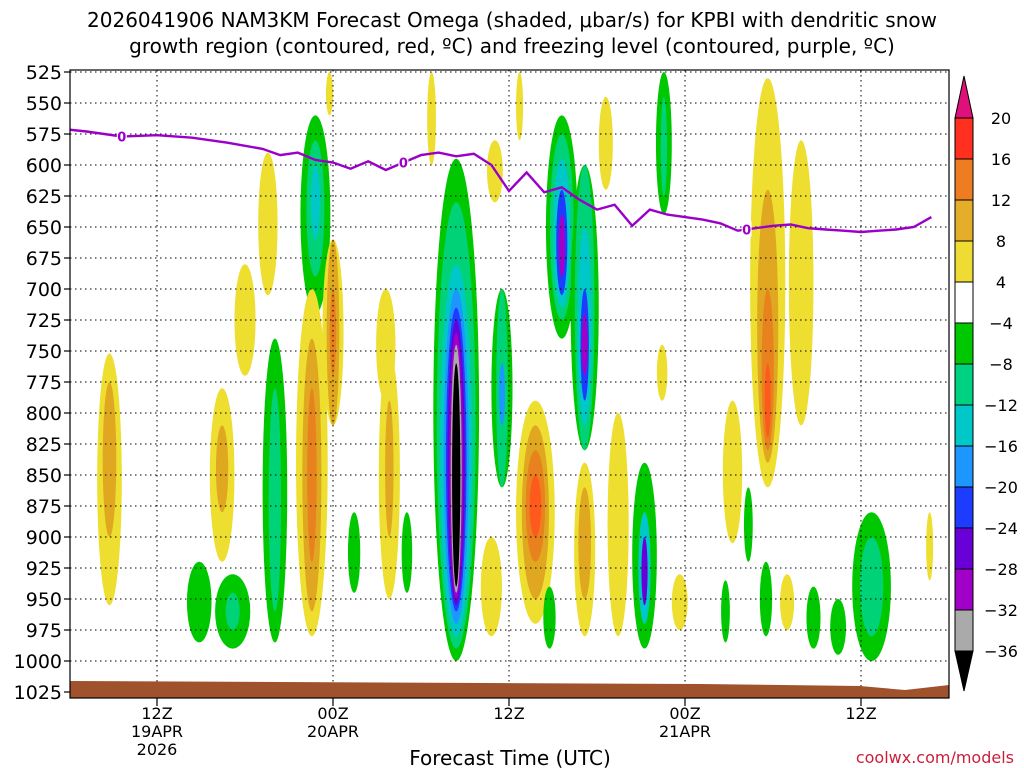  I want to click on colorbar: 20 16 12 8 4 −4 −8 −12 −16 −20 −24 −28 −32 −36, so click(986, 383).